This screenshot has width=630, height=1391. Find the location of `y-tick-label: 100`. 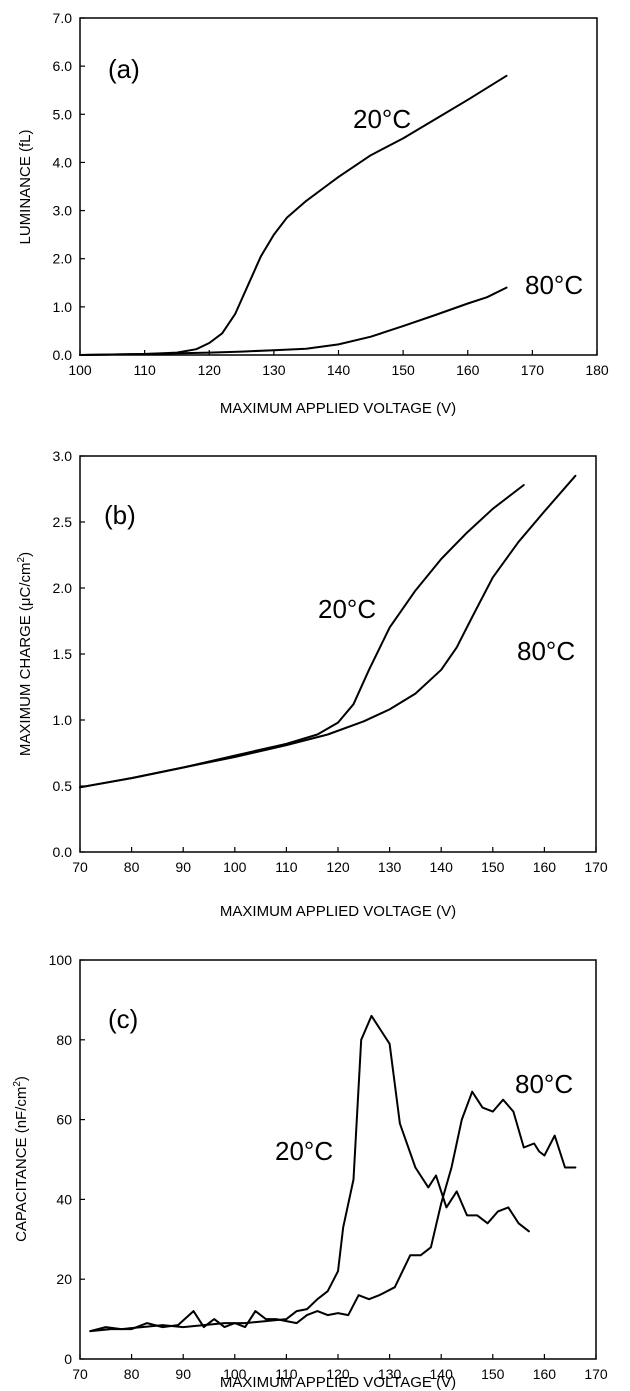

y-tick-label: 100 is located at coordinates (61, 960).